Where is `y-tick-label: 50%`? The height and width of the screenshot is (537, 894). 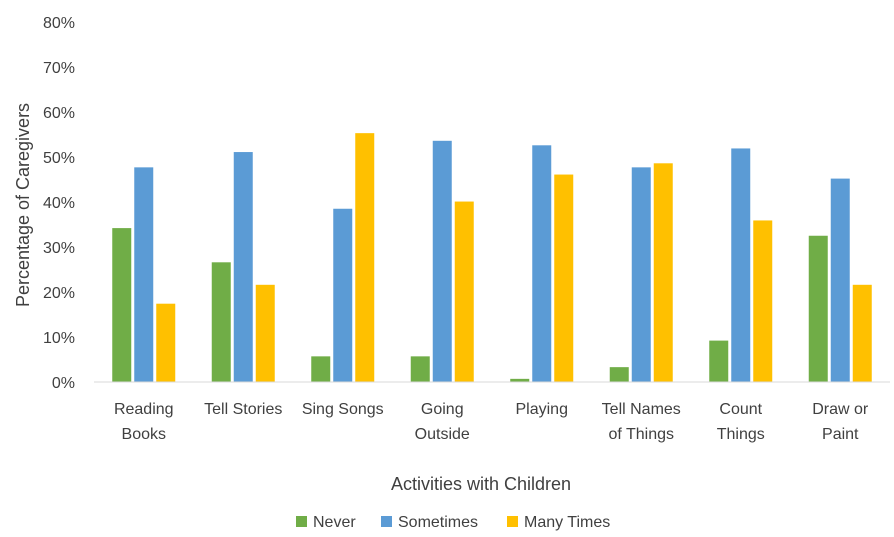
y-tick-label: 50% is located at coordinates (59, 158).